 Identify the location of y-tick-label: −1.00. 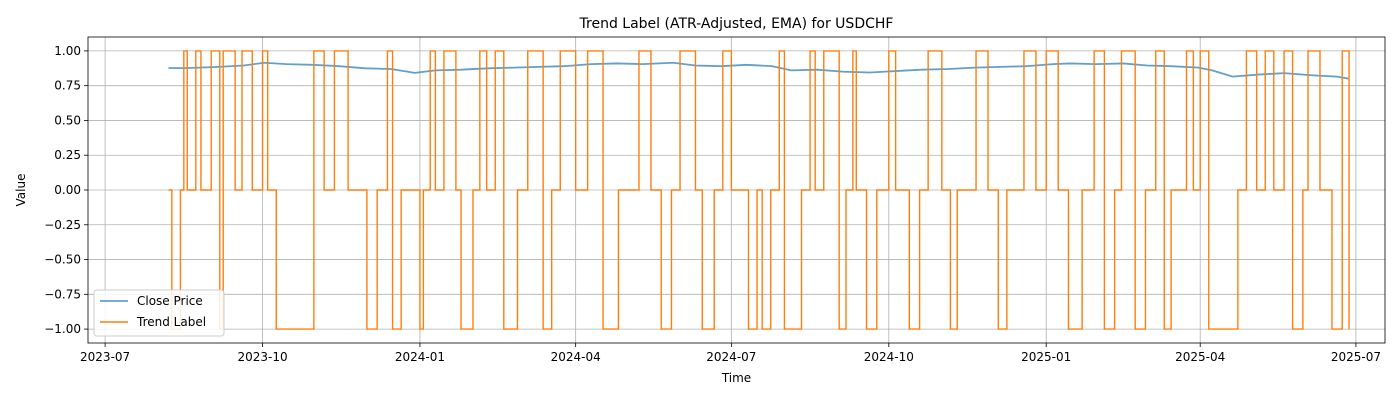
(62, 329).